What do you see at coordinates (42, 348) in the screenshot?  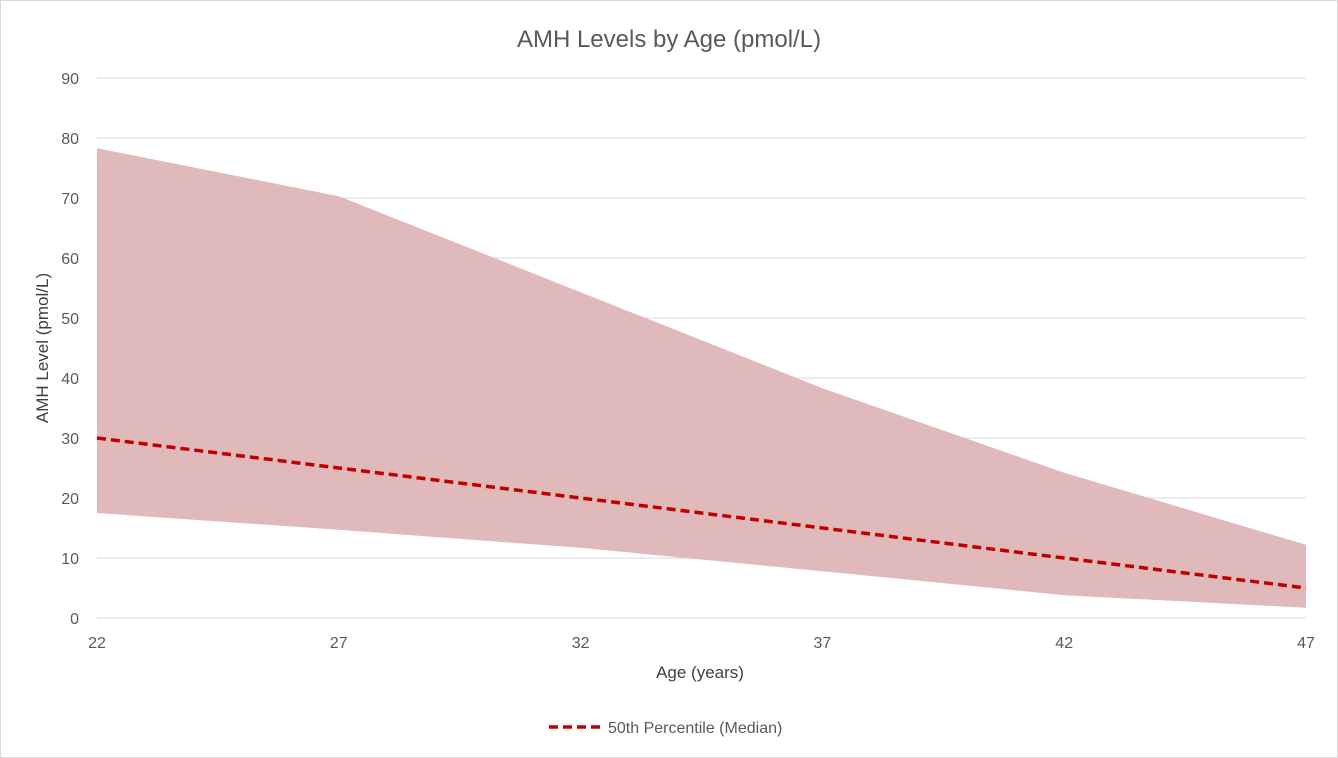 I see `y-axis-title: AMH Level (pmol/L)` at bounding box center [42, 348].